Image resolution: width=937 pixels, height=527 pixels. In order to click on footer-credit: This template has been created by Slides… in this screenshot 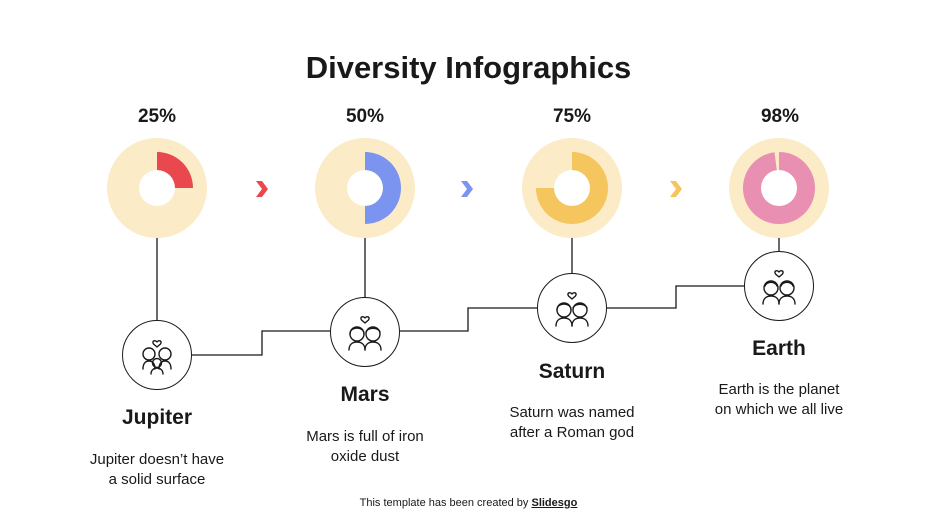, I will do `click(468, 503)`.